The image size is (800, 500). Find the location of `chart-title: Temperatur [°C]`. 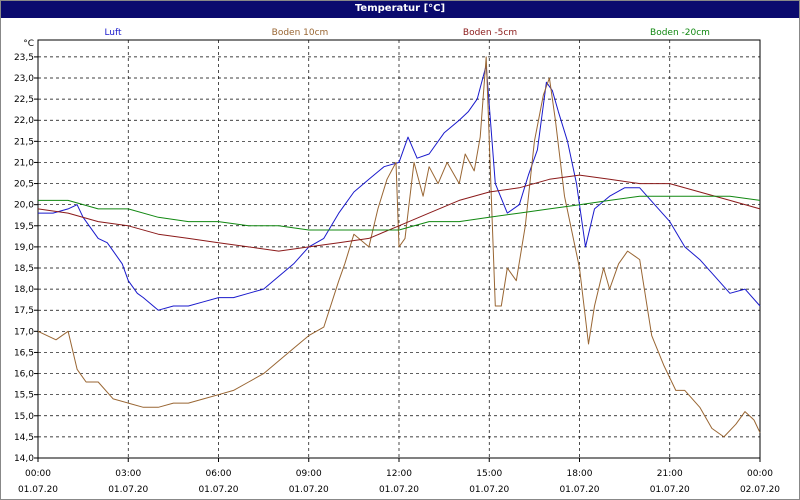

chart-title: Temperatur [°C] is located at coordinates (400, 8).